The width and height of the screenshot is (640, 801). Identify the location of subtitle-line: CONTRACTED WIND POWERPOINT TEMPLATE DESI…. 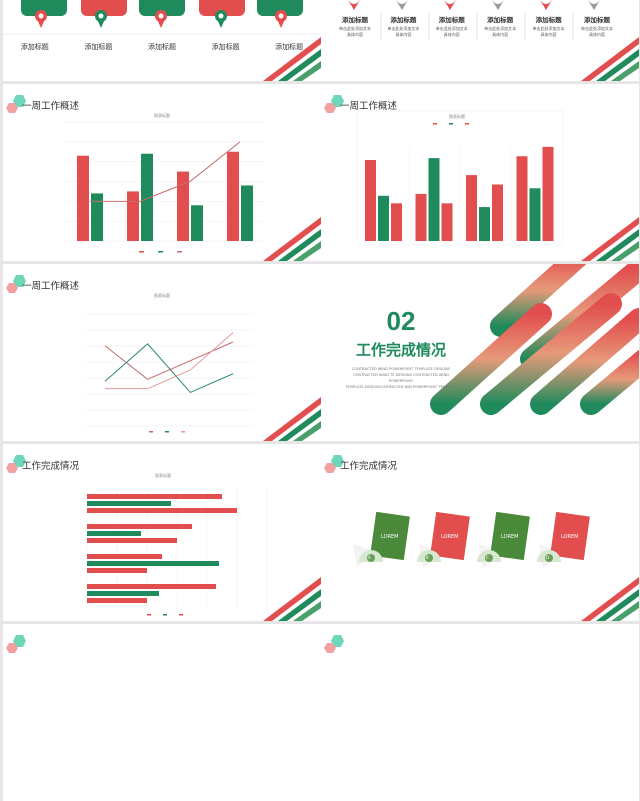
(401, 369).